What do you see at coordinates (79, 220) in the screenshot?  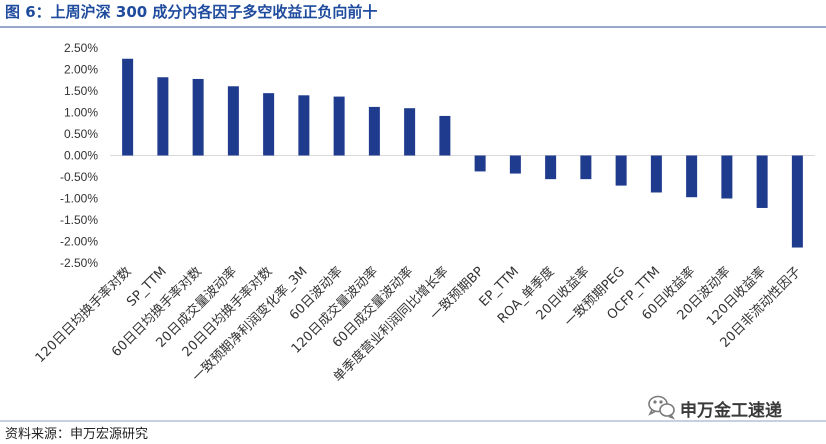 I see `y-tick-label: -1.50%` at bounding box center [79, 220].